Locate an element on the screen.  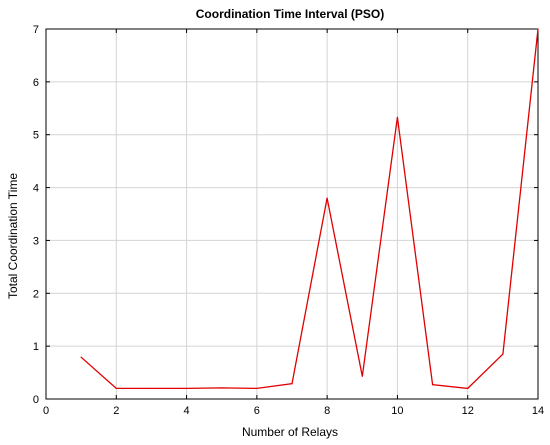
y-tick-label: 0 is located at coordinates (36, 400).